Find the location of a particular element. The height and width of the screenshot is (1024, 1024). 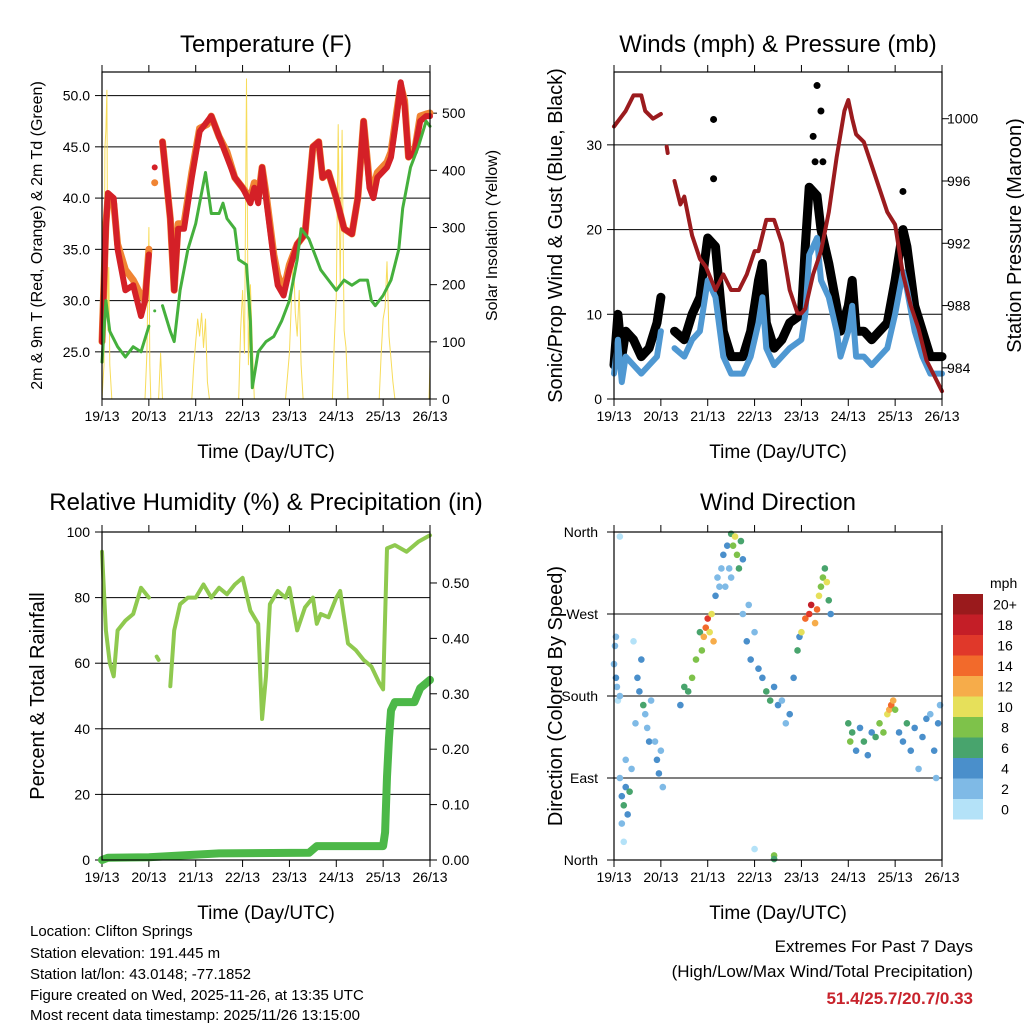

location-text: Location: Clifton Springs is located at coordinates (111, 931).